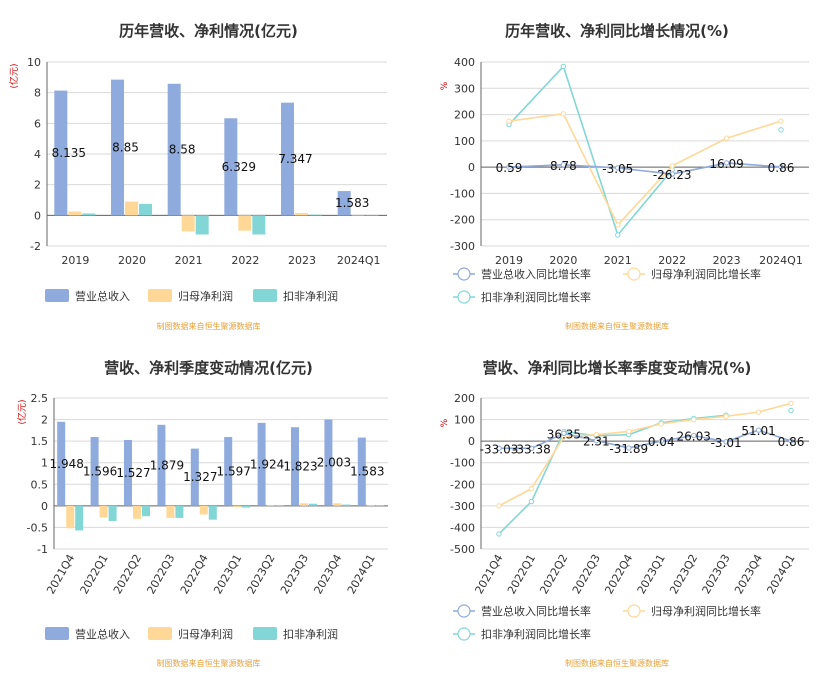 Image resolution: width=834 pixels, height=678 pixels. Describe the element at coordinates (462, 463) in the screenshot. I see `y-tick-label: -100` at that location.